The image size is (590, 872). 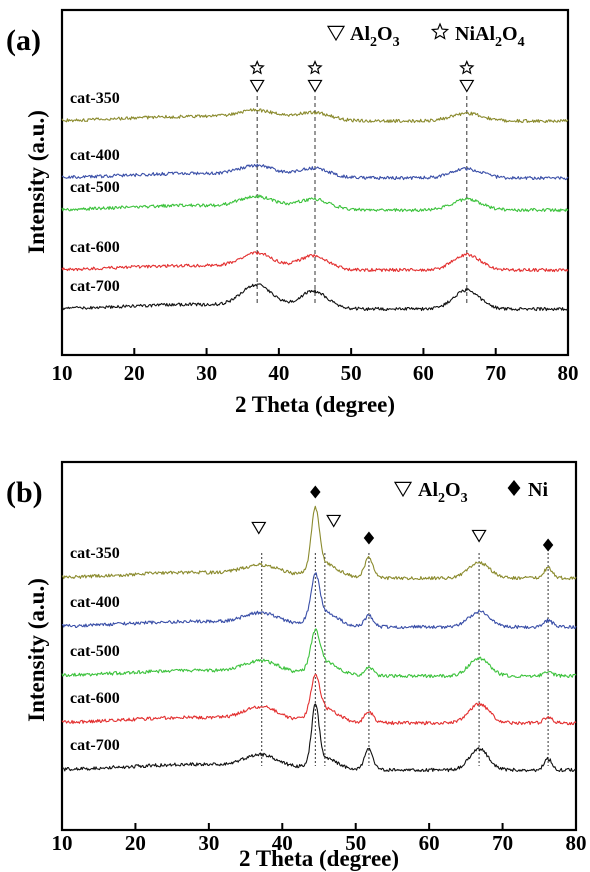 What do you see at coordinates (470, 492) in the screenshot?
I see `legend: Al2O3 Ni` at bounding box center [470, 492].